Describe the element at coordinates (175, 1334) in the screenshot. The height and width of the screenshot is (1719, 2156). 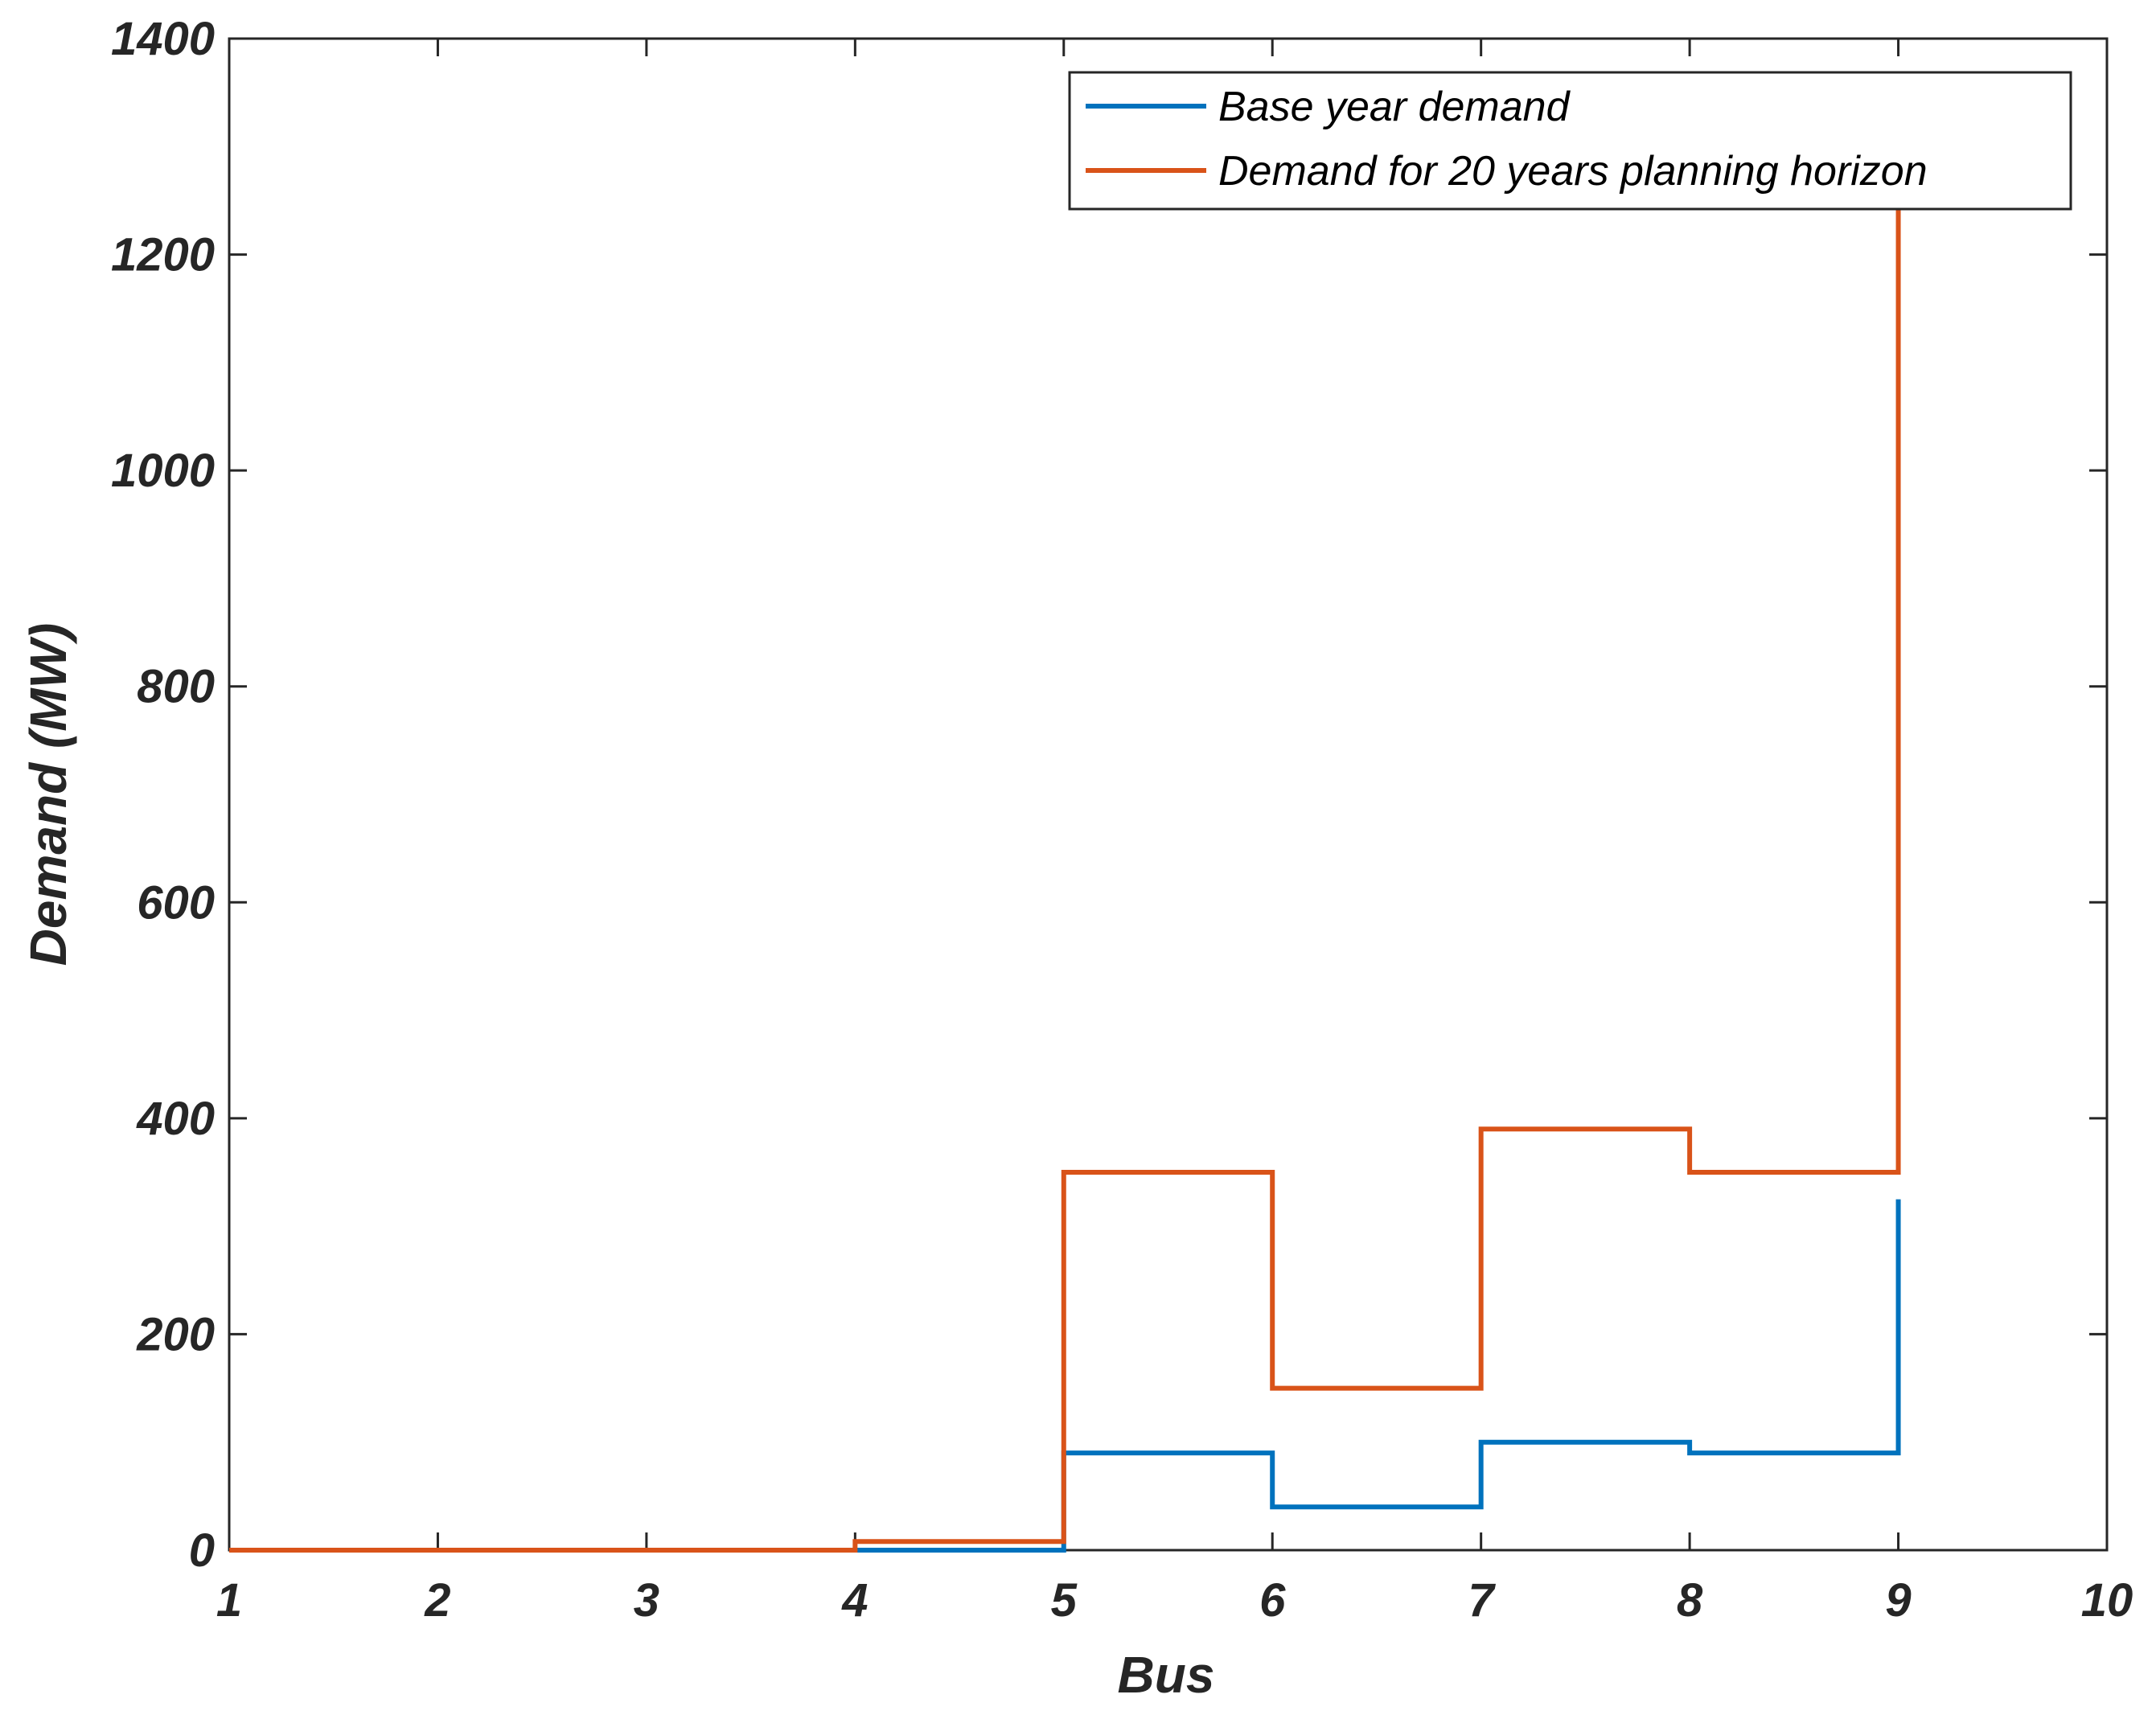
I see `y-tick-label: 200` at that location.